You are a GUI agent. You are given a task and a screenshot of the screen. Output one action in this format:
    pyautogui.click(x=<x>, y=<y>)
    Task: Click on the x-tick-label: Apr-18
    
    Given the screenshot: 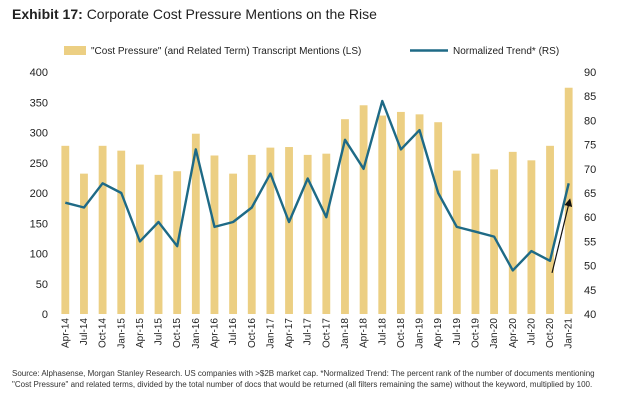 What is the action you would take?
    pyautogui.click(x=364, y=333)
    